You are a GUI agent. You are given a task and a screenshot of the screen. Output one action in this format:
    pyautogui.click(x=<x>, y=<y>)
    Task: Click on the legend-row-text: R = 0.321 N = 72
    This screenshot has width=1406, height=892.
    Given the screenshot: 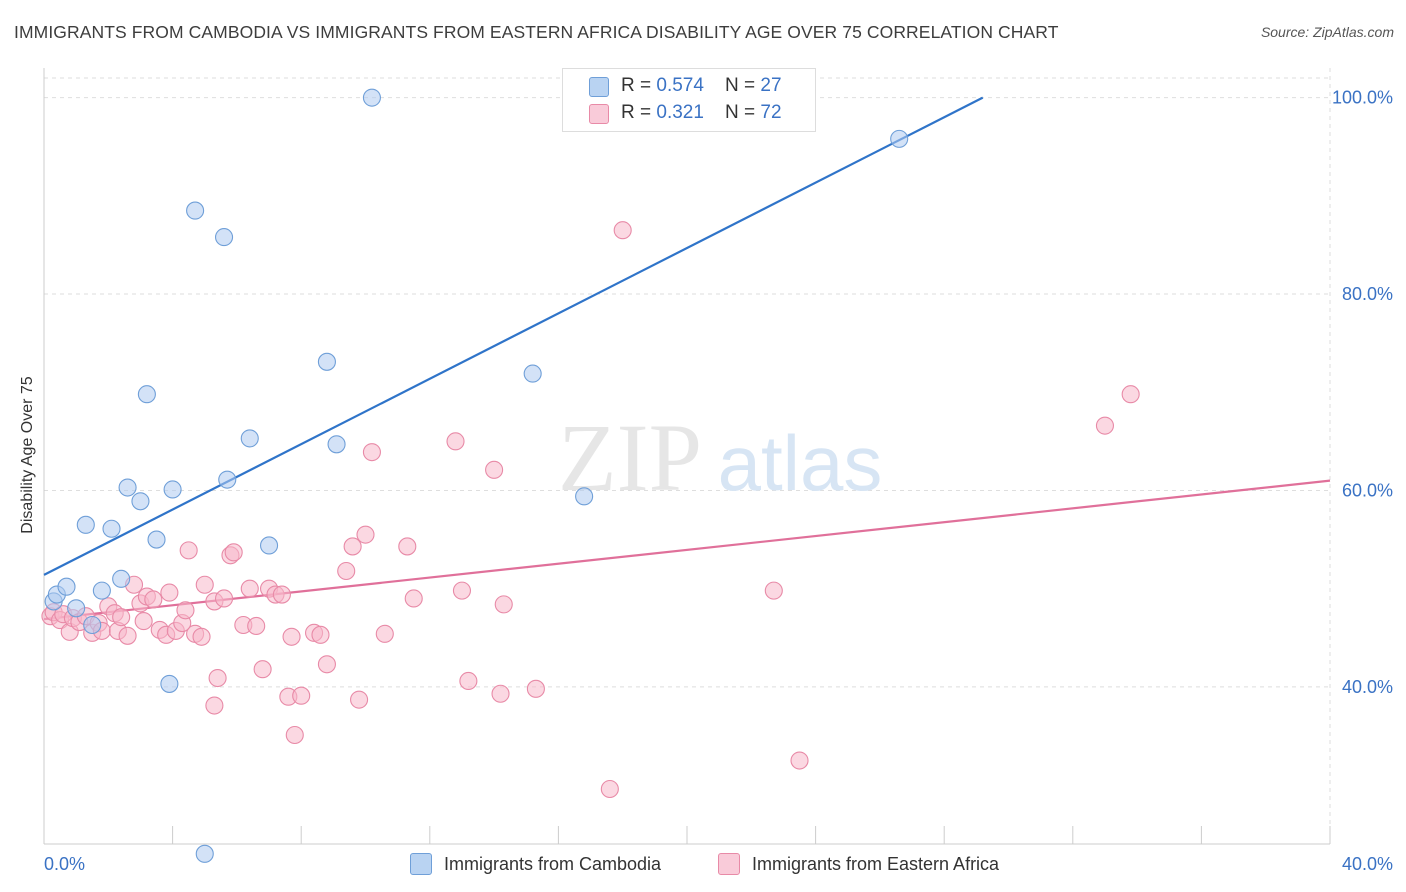 What is the action you would take?
    pyautogui.click(x=701, y=113)
    